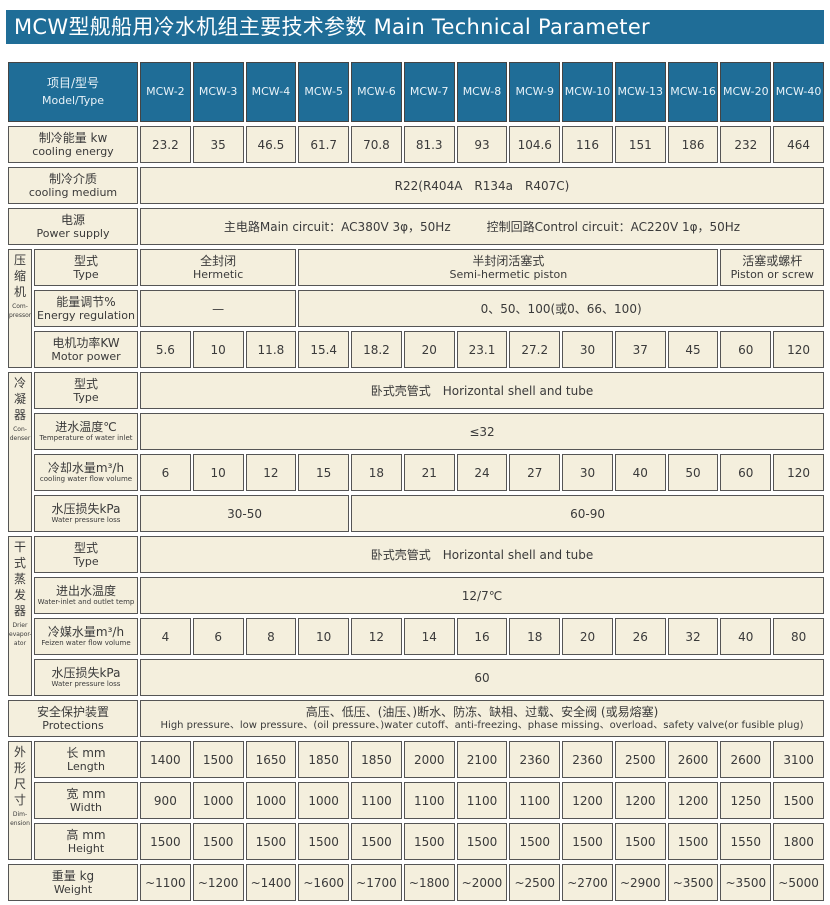 The image size is (830, 905). What do you see at coordinates (746, 841) in the screenshot?
I see `value-cell: 1550` at bounding box center [746, 841].